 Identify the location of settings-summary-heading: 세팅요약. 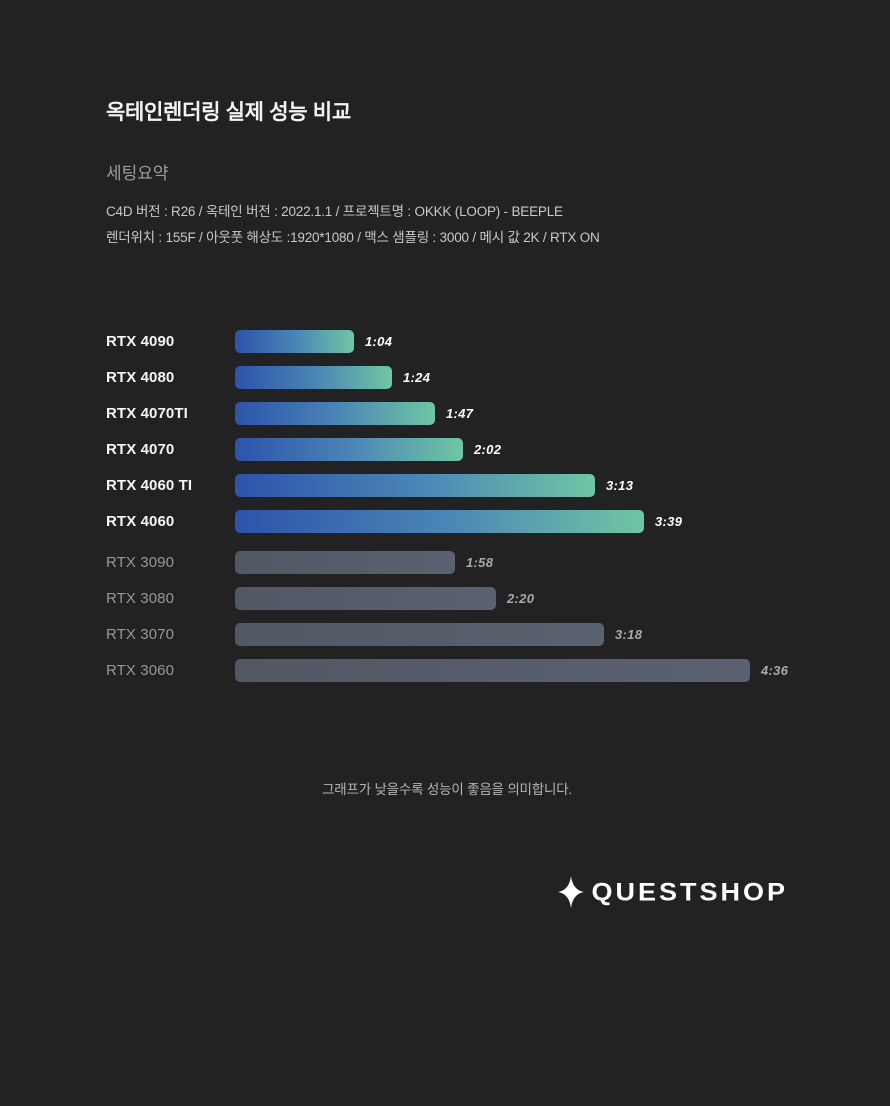
(137, 173).